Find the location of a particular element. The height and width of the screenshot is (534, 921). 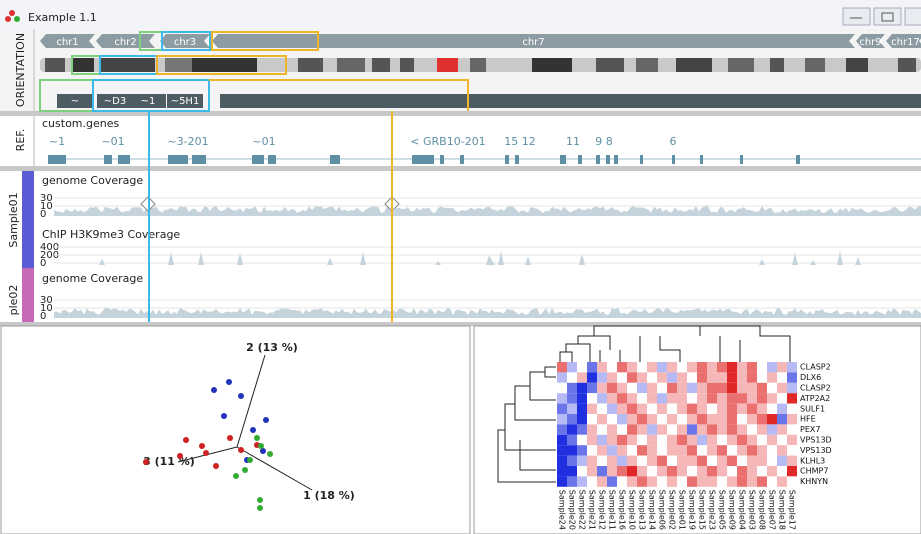

row-label: KHNYN is located at coordinates (814, 481).